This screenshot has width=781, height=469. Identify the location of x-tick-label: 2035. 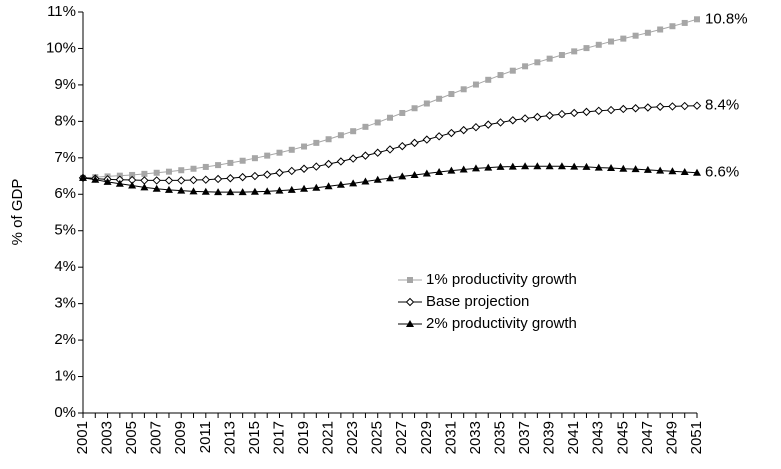
(499, 437).